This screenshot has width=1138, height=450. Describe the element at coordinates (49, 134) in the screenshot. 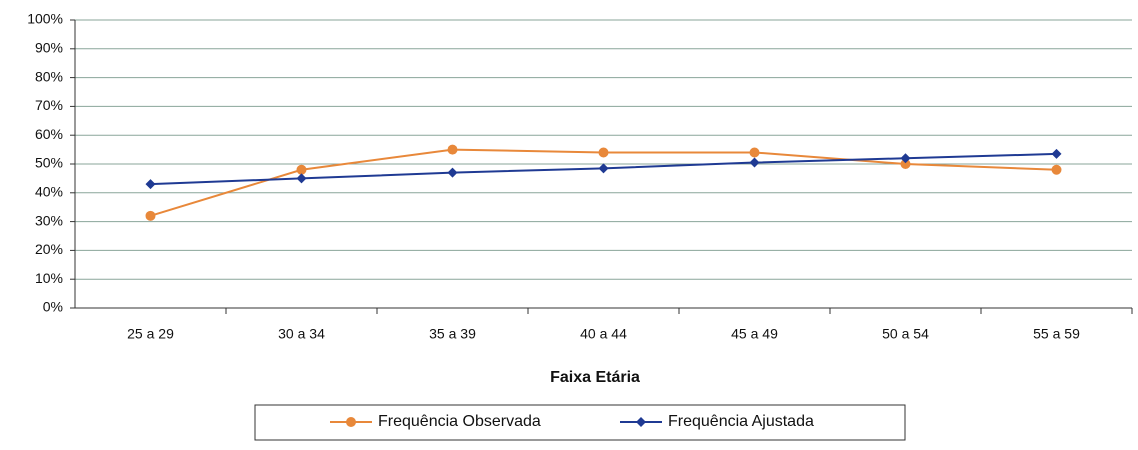

I see `y-tick-label: 60%` at that location.